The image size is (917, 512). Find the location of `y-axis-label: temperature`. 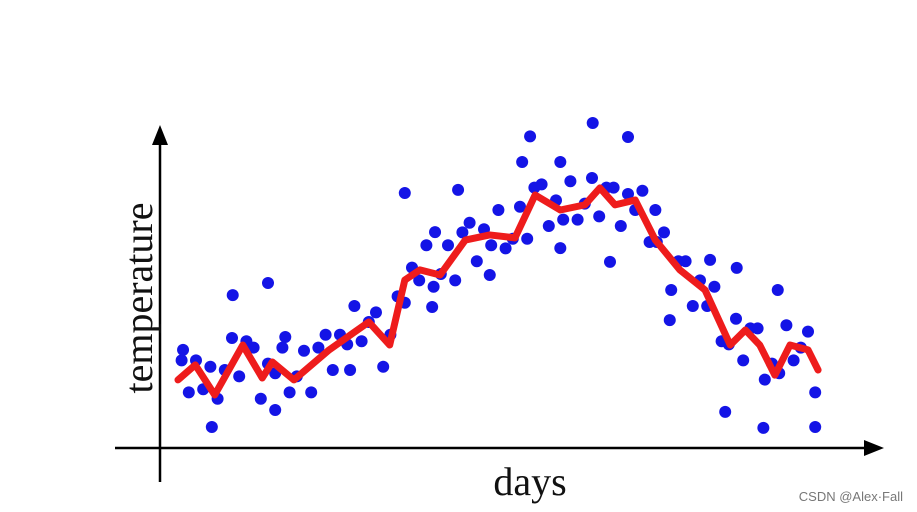

y-axis-label: temperature is located at coordinates (138, 298).